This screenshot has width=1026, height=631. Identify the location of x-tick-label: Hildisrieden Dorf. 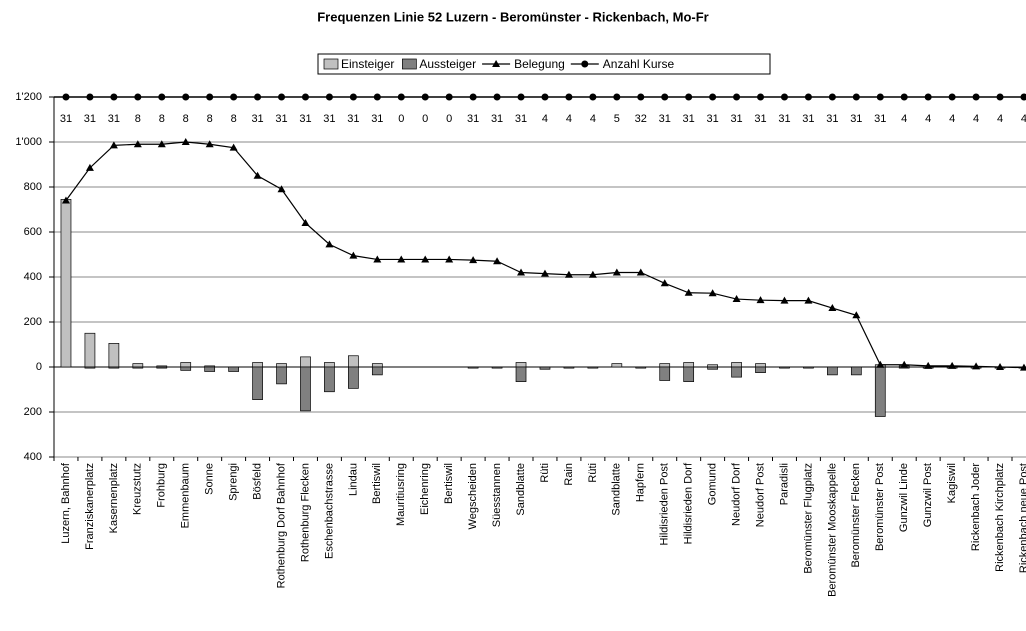
(689, 503).